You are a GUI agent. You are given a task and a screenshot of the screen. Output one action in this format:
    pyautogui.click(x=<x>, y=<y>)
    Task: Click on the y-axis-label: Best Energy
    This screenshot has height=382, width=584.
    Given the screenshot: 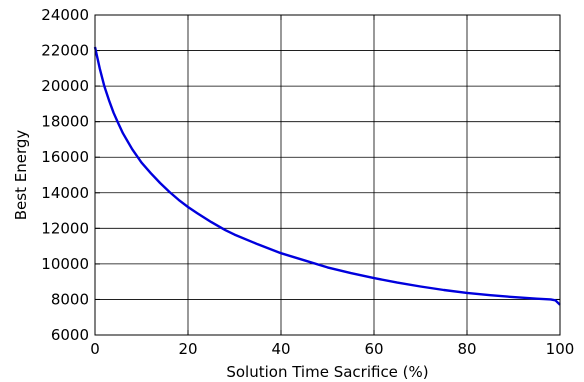 What is the action you would take?
    pyautogui.click(x=21, y=175)
    